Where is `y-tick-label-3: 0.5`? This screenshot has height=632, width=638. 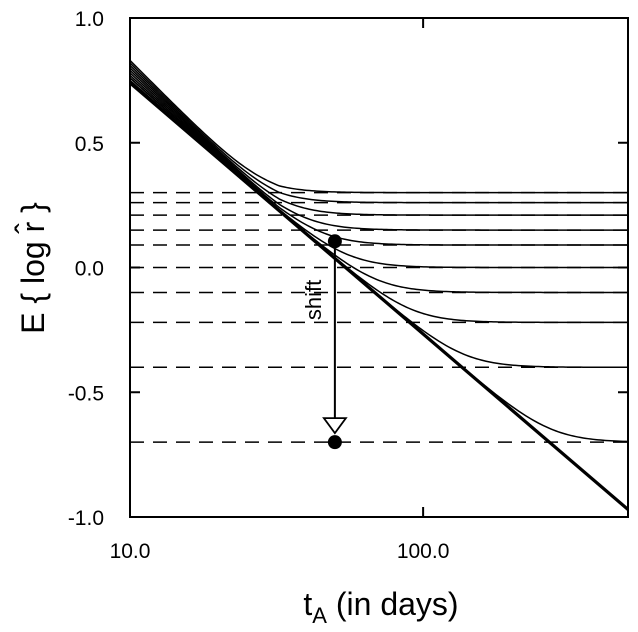 y-tick-label-3: 0.5 is located at coordinates (89, 144).